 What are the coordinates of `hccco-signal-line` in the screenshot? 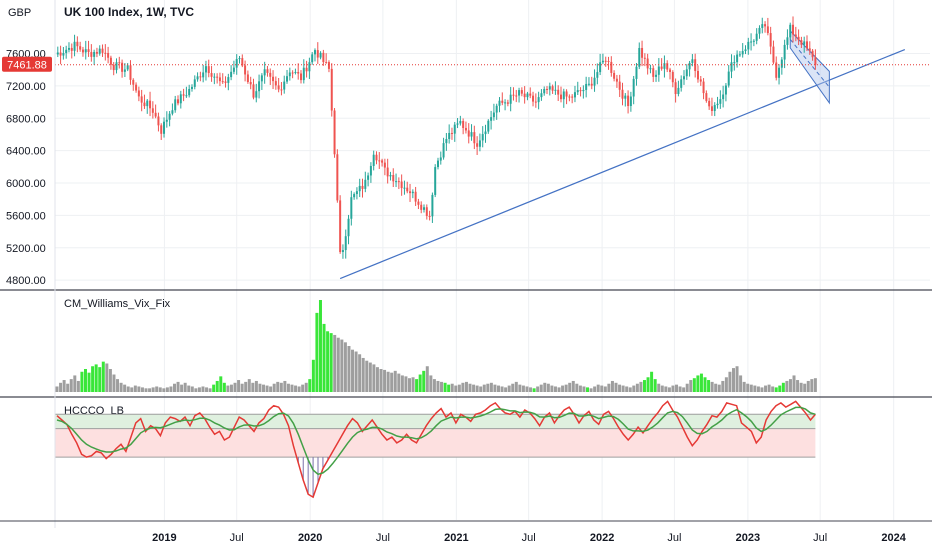 It's located at (436, 441).